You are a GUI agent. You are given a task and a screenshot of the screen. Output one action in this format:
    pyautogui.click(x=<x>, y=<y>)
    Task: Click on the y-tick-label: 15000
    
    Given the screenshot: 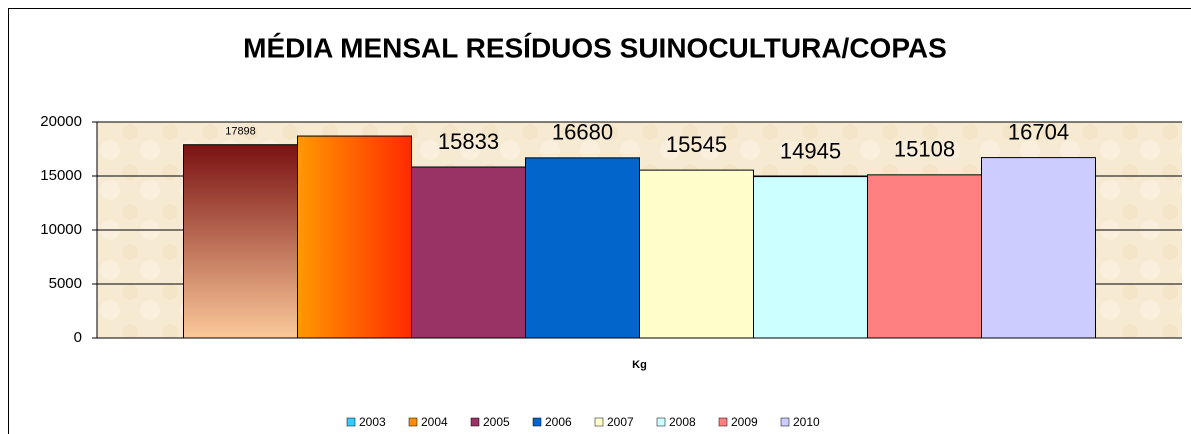 What is the action you would take?
    pyautogui.click(x=61, y=175)
    